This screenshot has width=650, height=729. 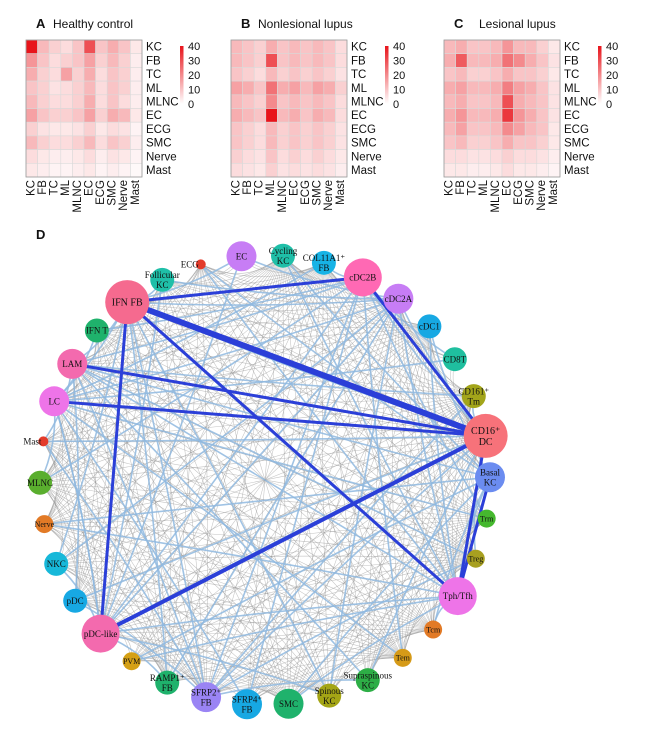 I want to click on node-pdc: pDC, so click(x=75, y=600).